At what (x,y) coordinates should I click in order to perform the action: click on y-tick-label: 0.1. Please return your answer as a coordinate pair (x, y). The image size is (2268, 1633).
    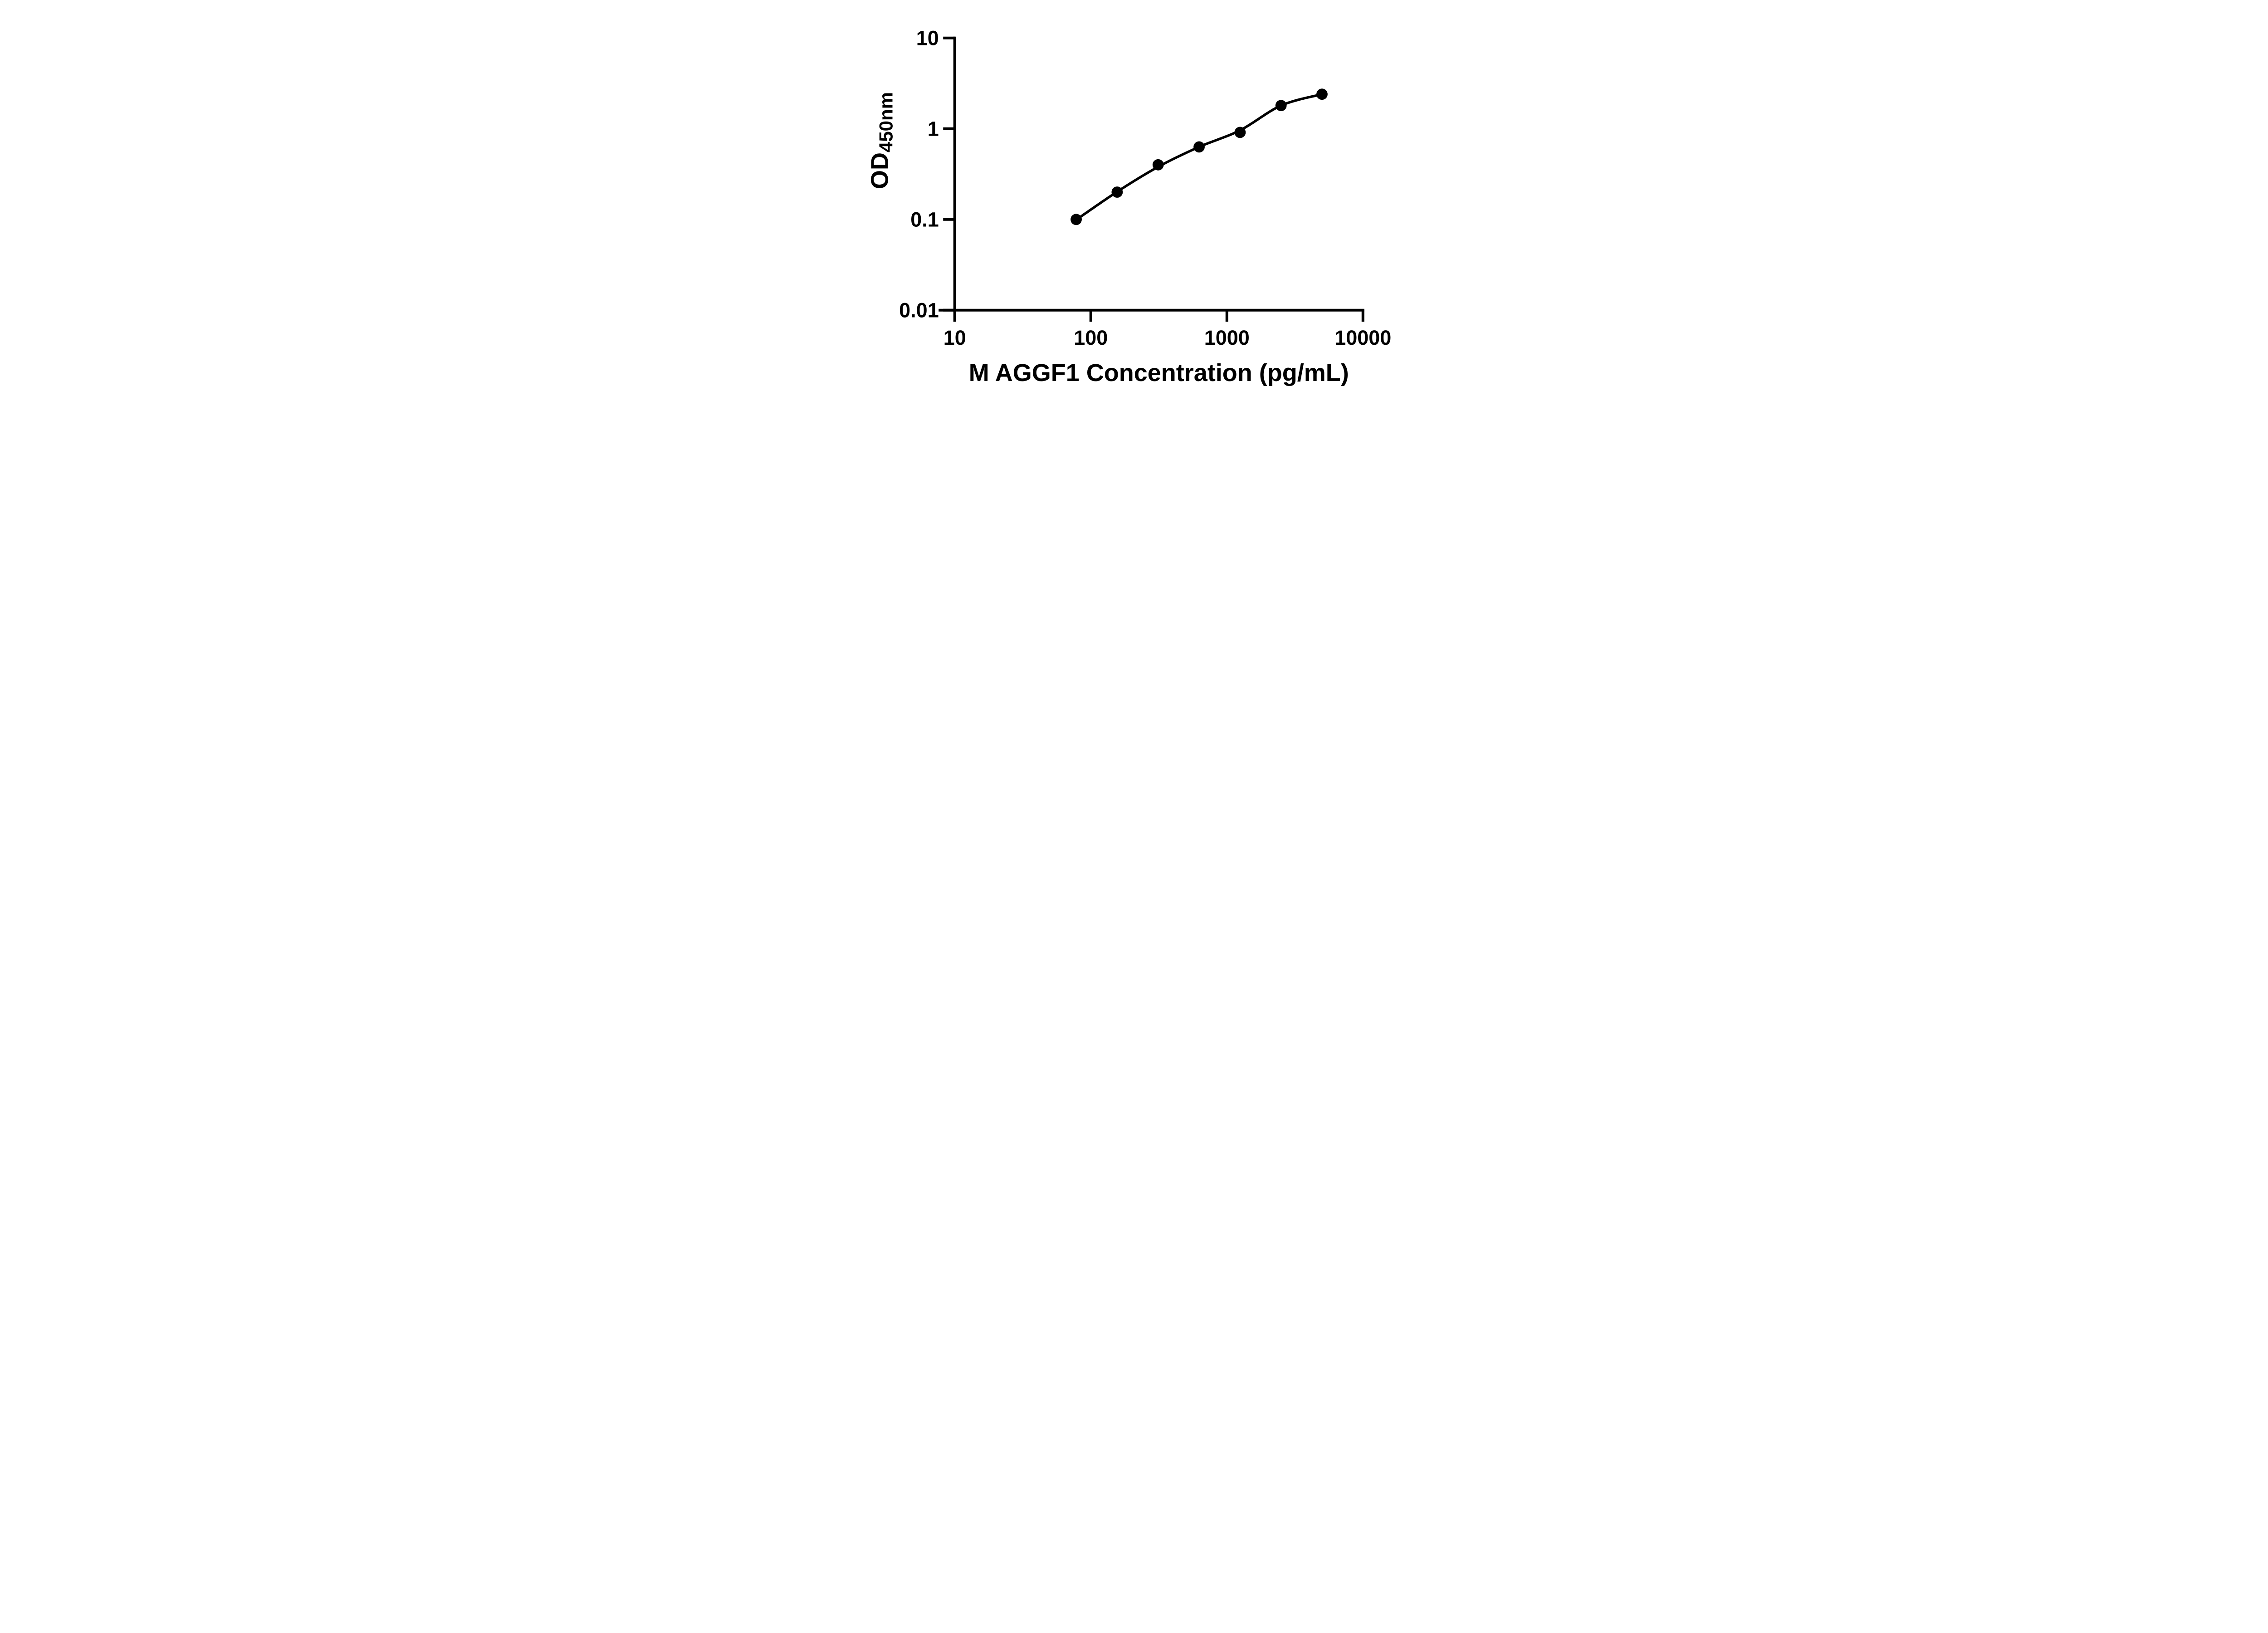
    Looking at the image, I should click on (924, 219).